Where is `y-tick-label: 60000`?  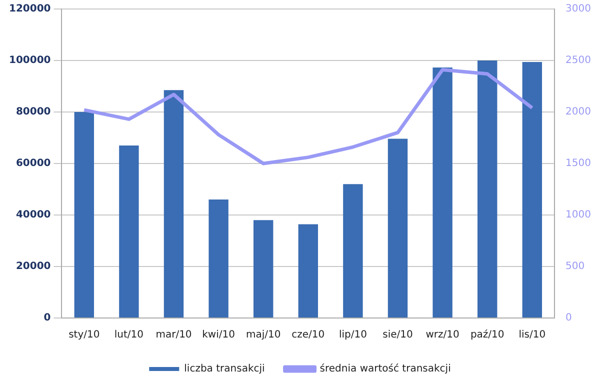
y-tick-label: 60000 is located at coordinates (33, 164).